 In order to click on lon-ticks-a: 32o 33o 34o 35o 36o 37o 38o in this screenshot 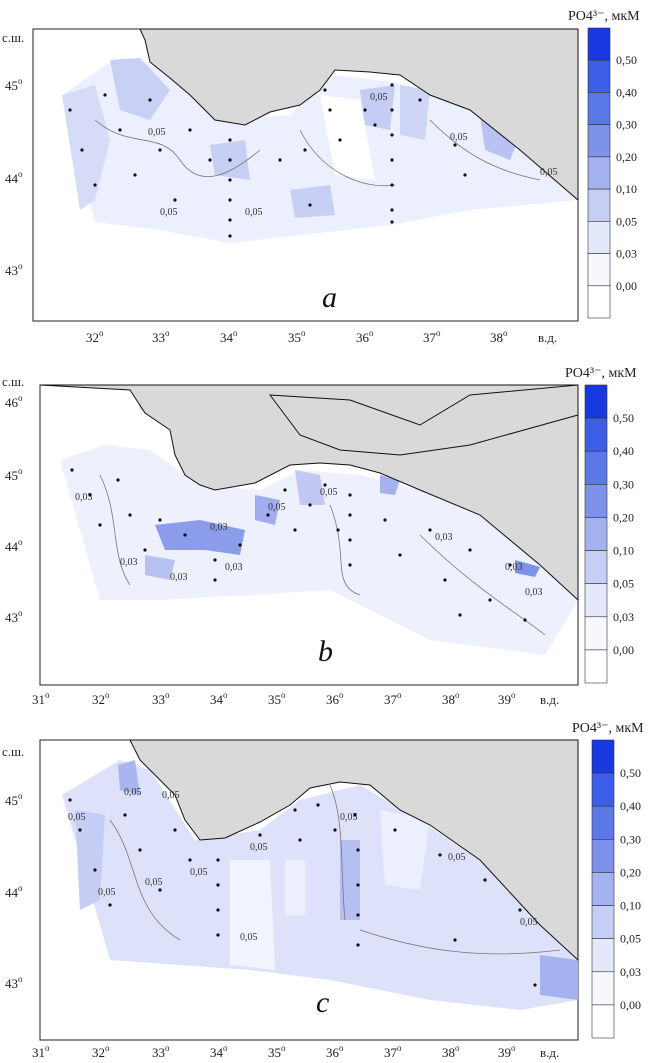, I will do `click(297, 336)`.